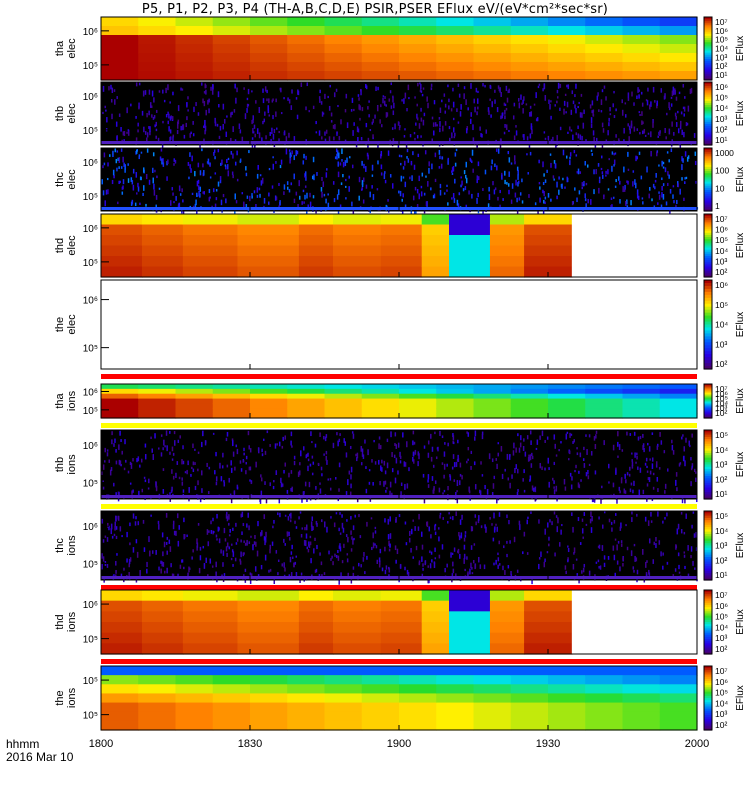  What do you see at coordinates (721, 129) in the screenshot?
I see `colorbar-tick-label: 10²` at bounding box center [721, 129].